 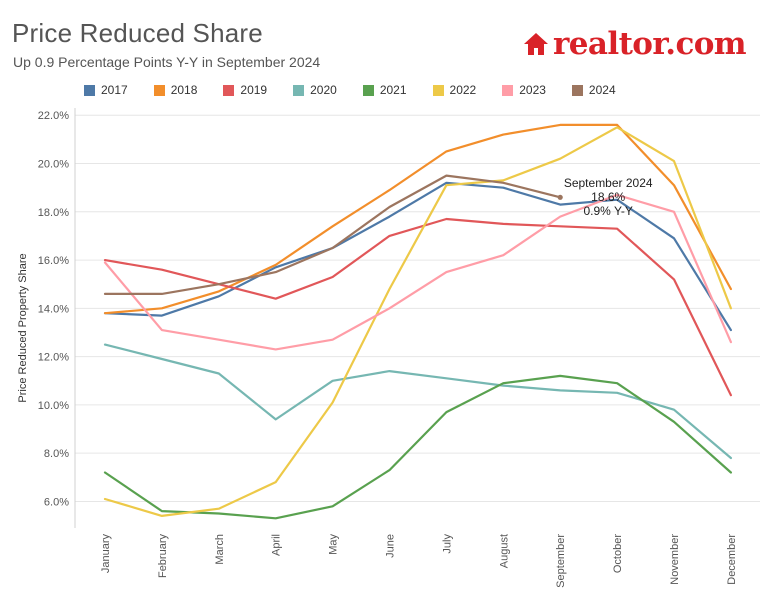 I want to click on x-tick-label: July, so click(x=447, y=544).